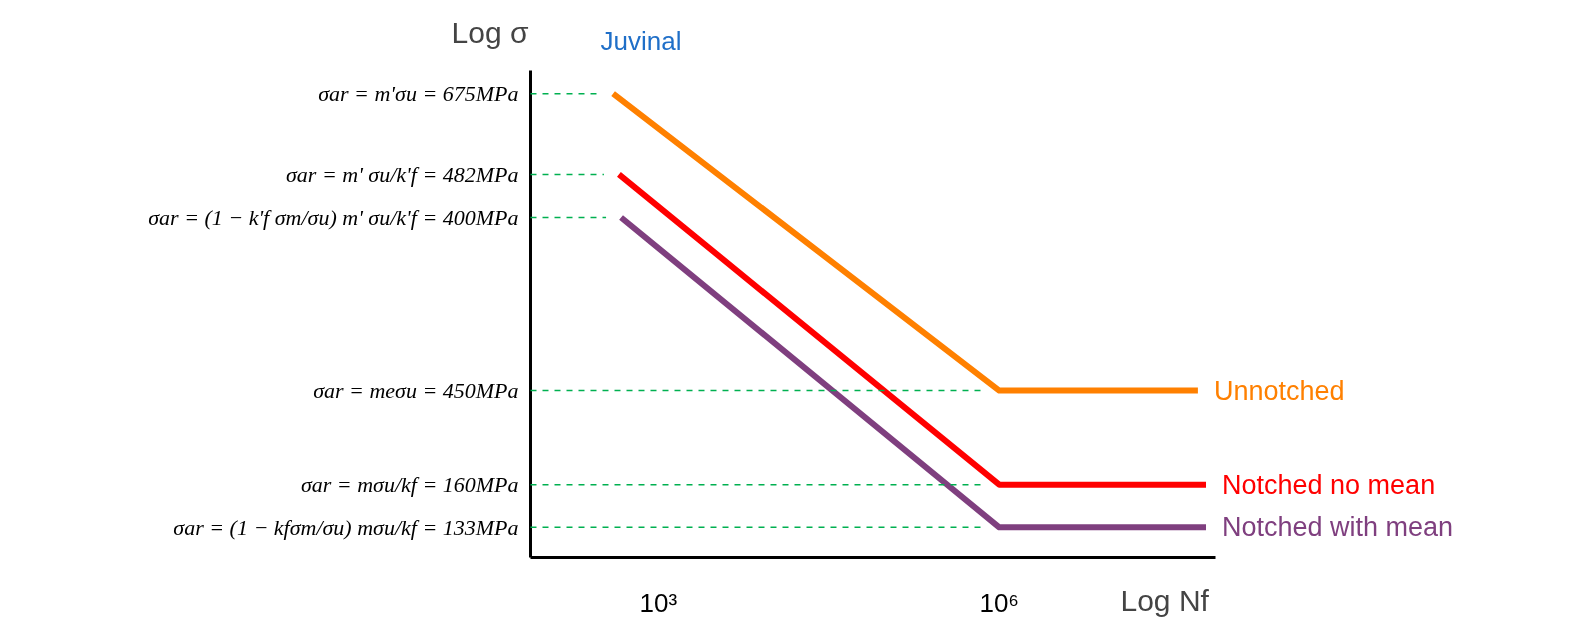 This screenshot has height=631, width=1589. Describe the element at coordinates (1329, 484) in the screenshot. I see `series-label: Notched no mean` at that location.